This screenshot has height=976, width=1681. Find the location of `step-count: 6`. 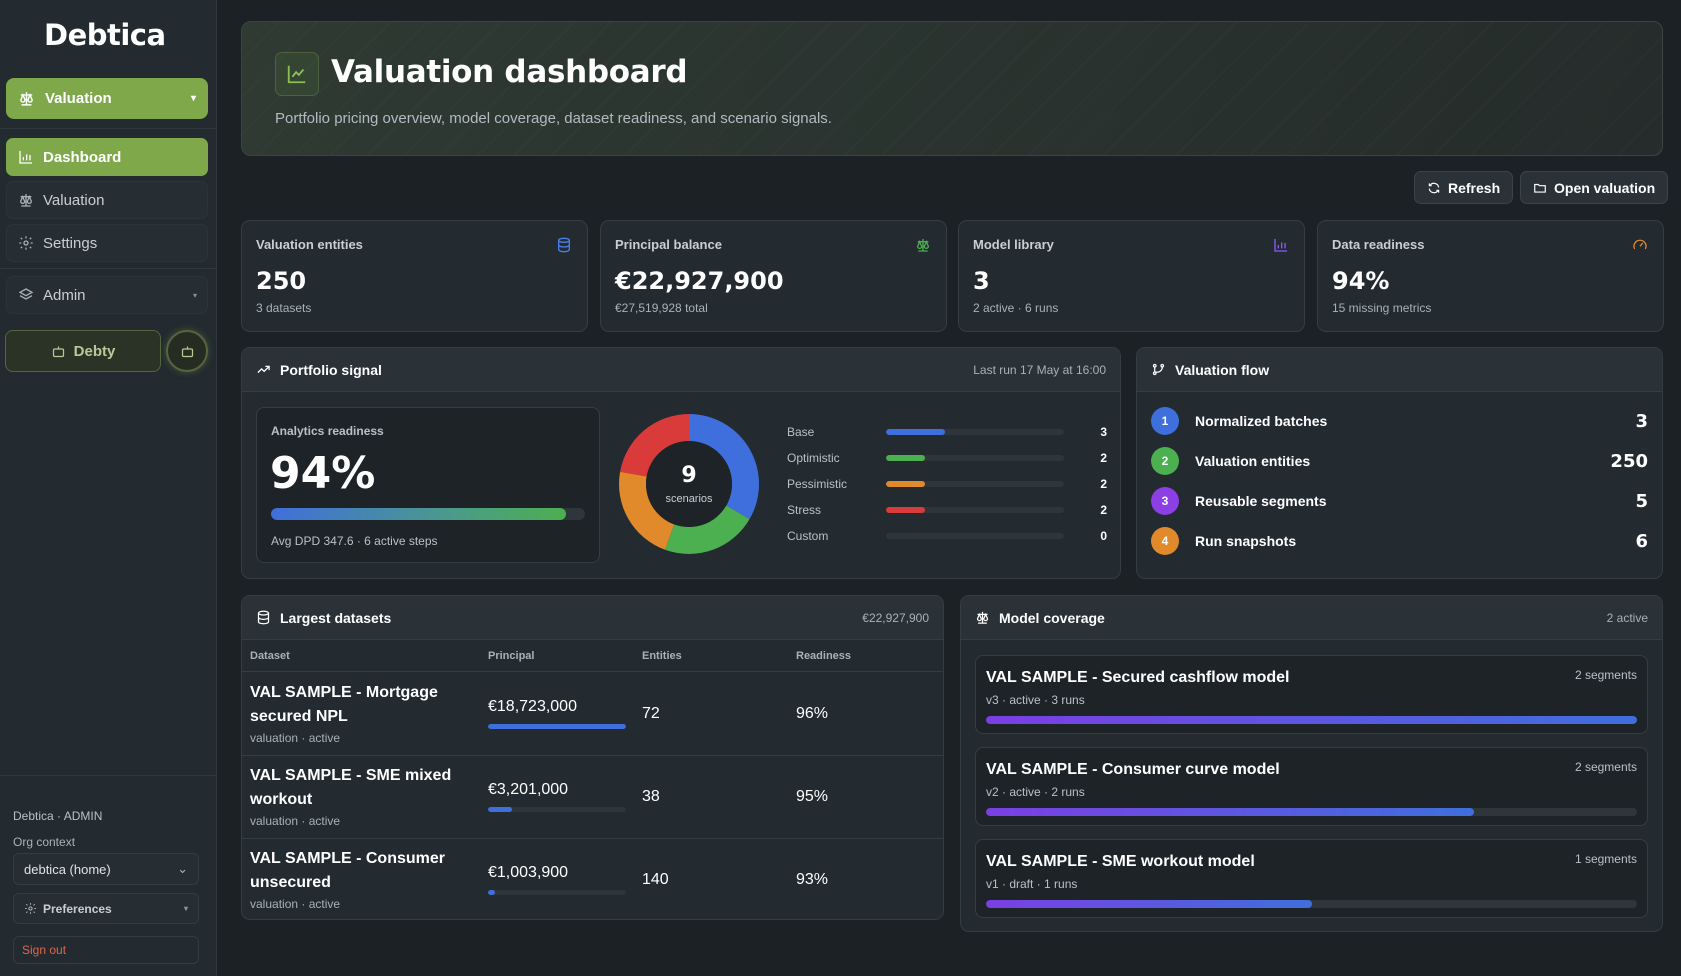

step-count: 6 is located at coordinates (1641, 541).